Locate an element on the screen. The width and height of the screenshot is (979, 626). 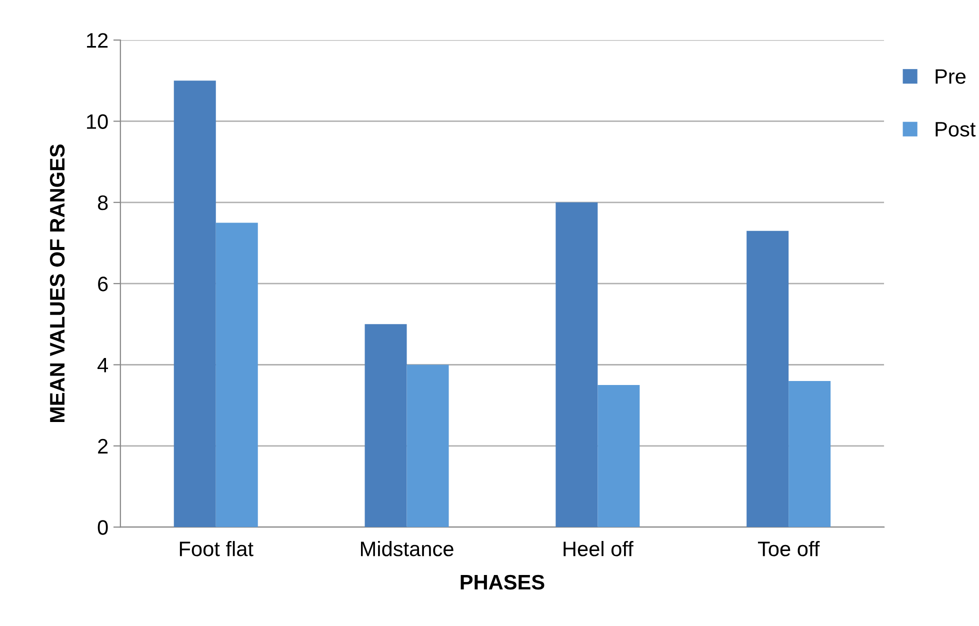
y-tick-label: 4 is located at coordinates (103, 365).